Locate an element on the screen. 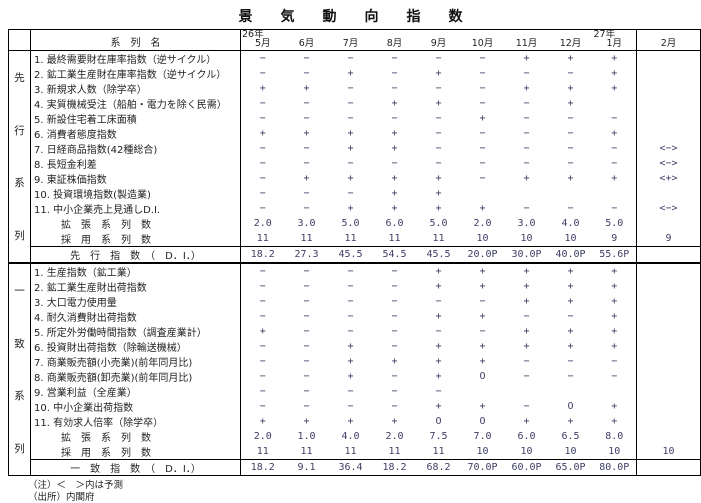  value-cell: 54.5 is located at coordinates (395, 255).